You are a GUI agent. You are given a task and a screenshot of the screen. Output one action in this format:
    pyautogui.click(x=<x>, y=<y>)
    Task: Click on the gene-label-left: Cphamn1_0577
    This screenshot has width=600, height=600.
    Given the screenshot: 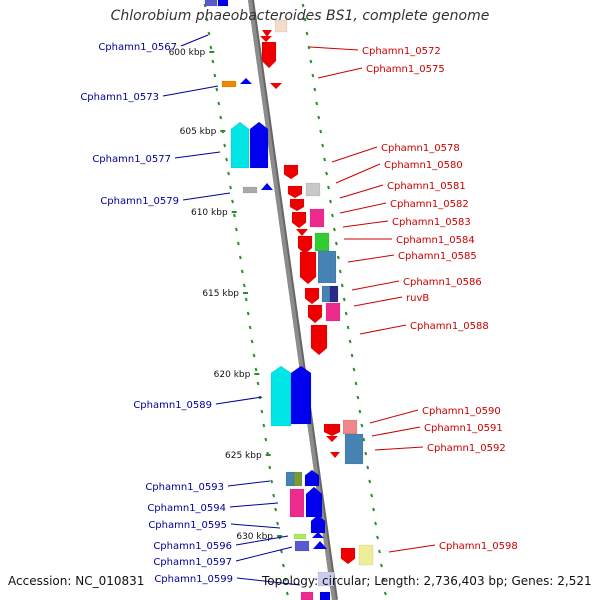 What is the action you would take?
    pyautogui.click(x=131, y=159)
    